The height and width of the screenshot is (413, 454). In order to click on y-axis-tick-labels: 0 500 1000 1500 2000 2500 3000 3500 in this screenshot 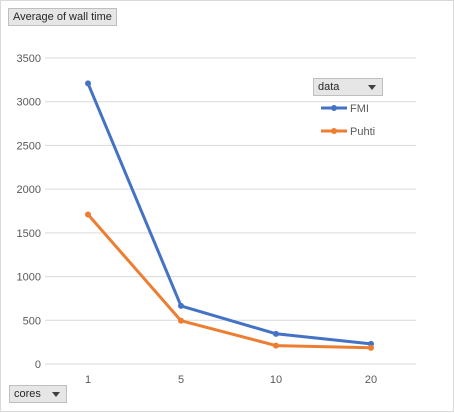, I will do `click(29, 212)`.